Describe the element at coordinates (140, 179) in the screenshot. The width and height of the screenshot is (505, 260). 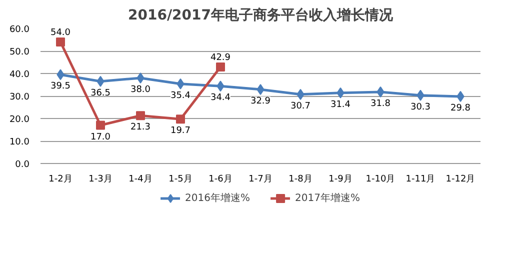
I see `x-tick-label: 1-4月` at that location.